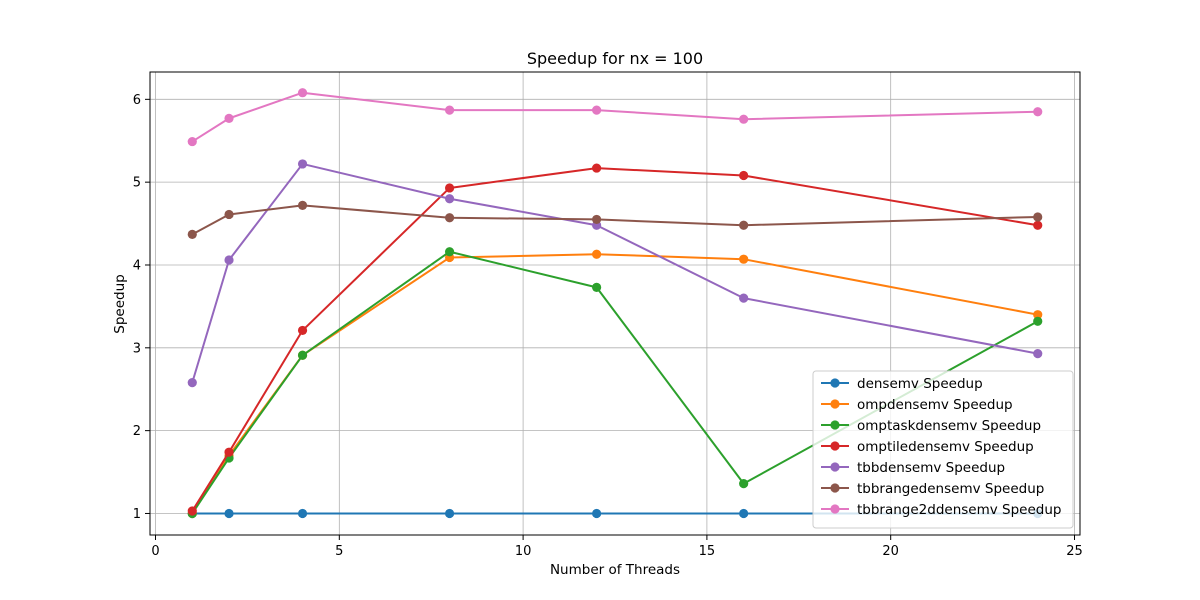 This screenshot has height=600, width=1200. What do you see at coordinates (920, 384) in the screenshot?
I see `legend-label: densemv Speedup` at bounding box center [920, 384].